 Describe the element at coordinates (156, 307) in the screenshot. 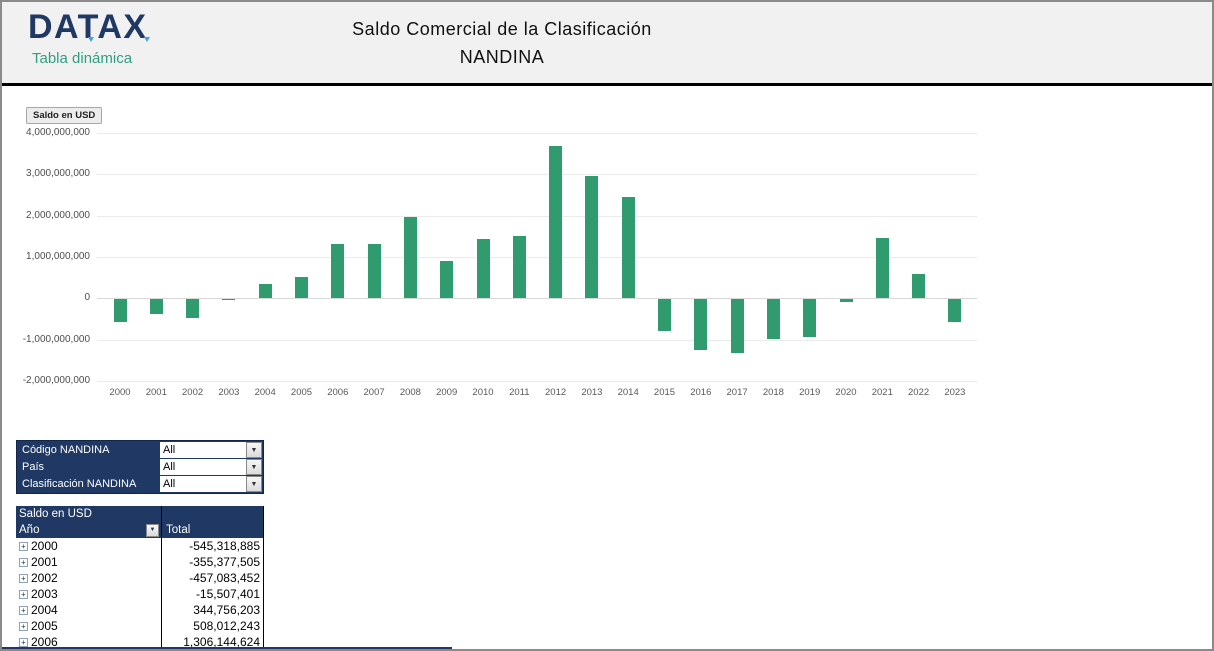

I see `bar-2001` at that location.